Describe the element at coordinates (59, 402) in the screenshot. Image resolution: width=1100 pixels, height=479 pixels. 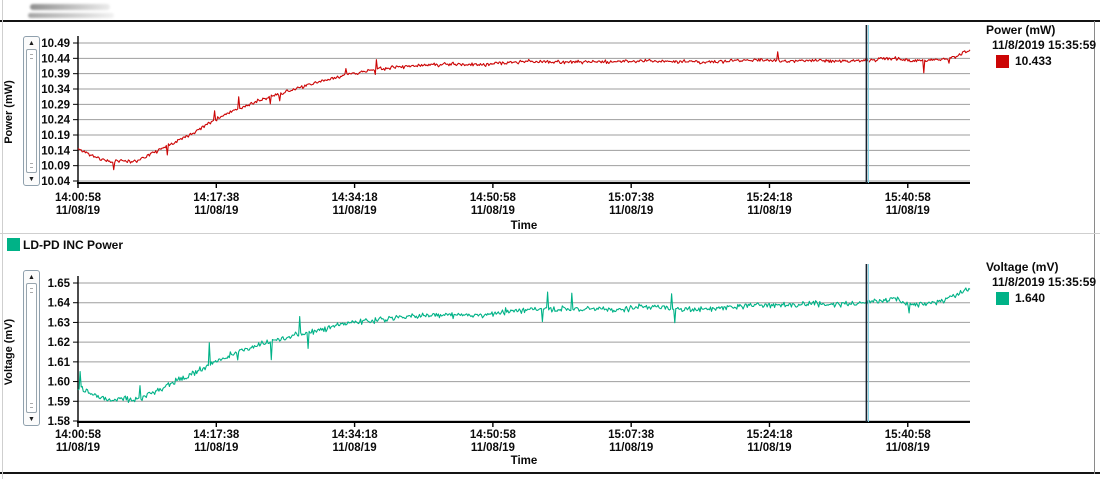
I see `y-tick-label: 1.59` at that location.